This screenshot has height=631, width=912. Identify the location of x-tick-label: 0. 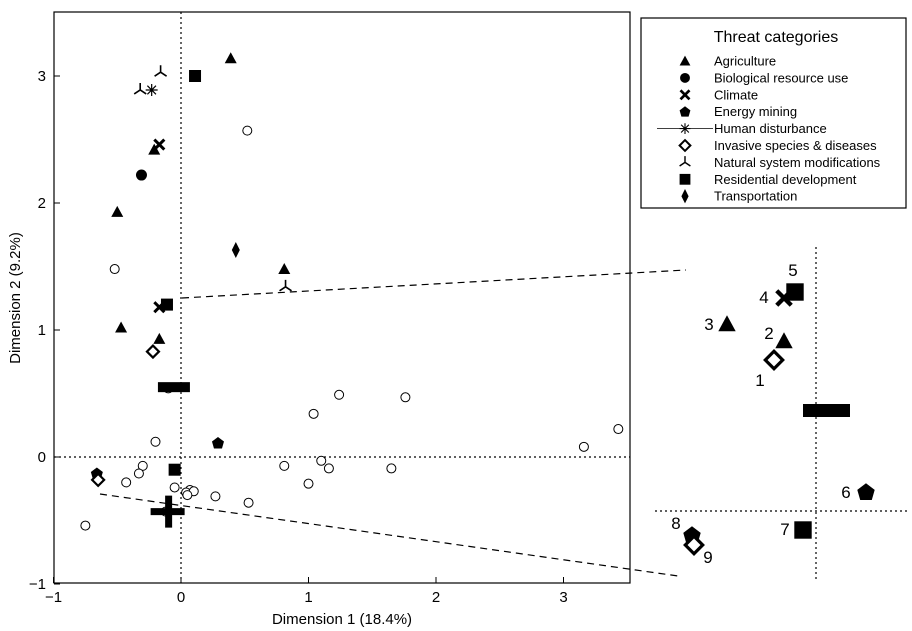
(181, 597).